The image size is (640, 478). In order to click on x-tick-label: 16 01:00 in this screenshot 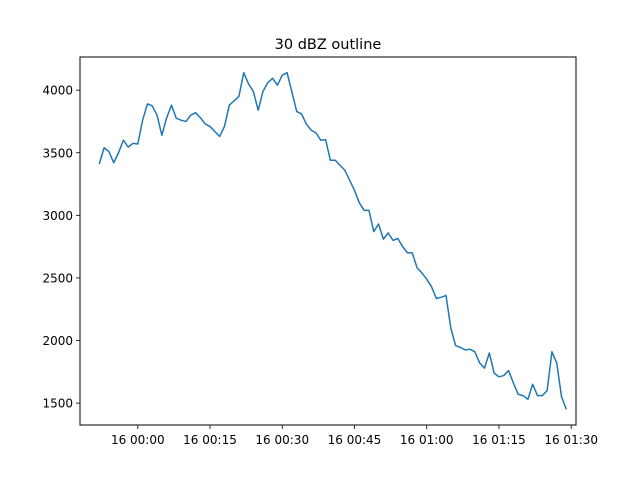, I will do `click(427, 440)`.